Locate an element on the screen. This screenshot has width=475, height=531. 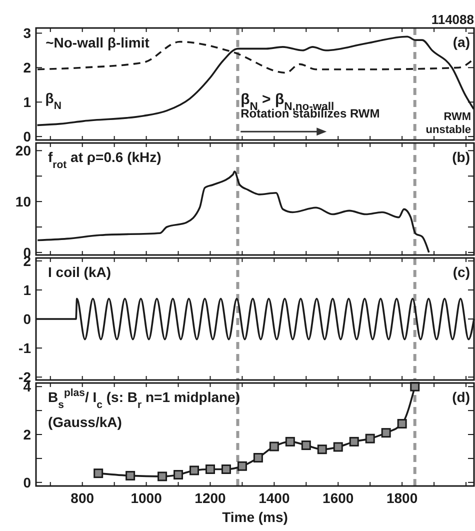
x-tick-label: 1200 is located at coordinates (210, 498).